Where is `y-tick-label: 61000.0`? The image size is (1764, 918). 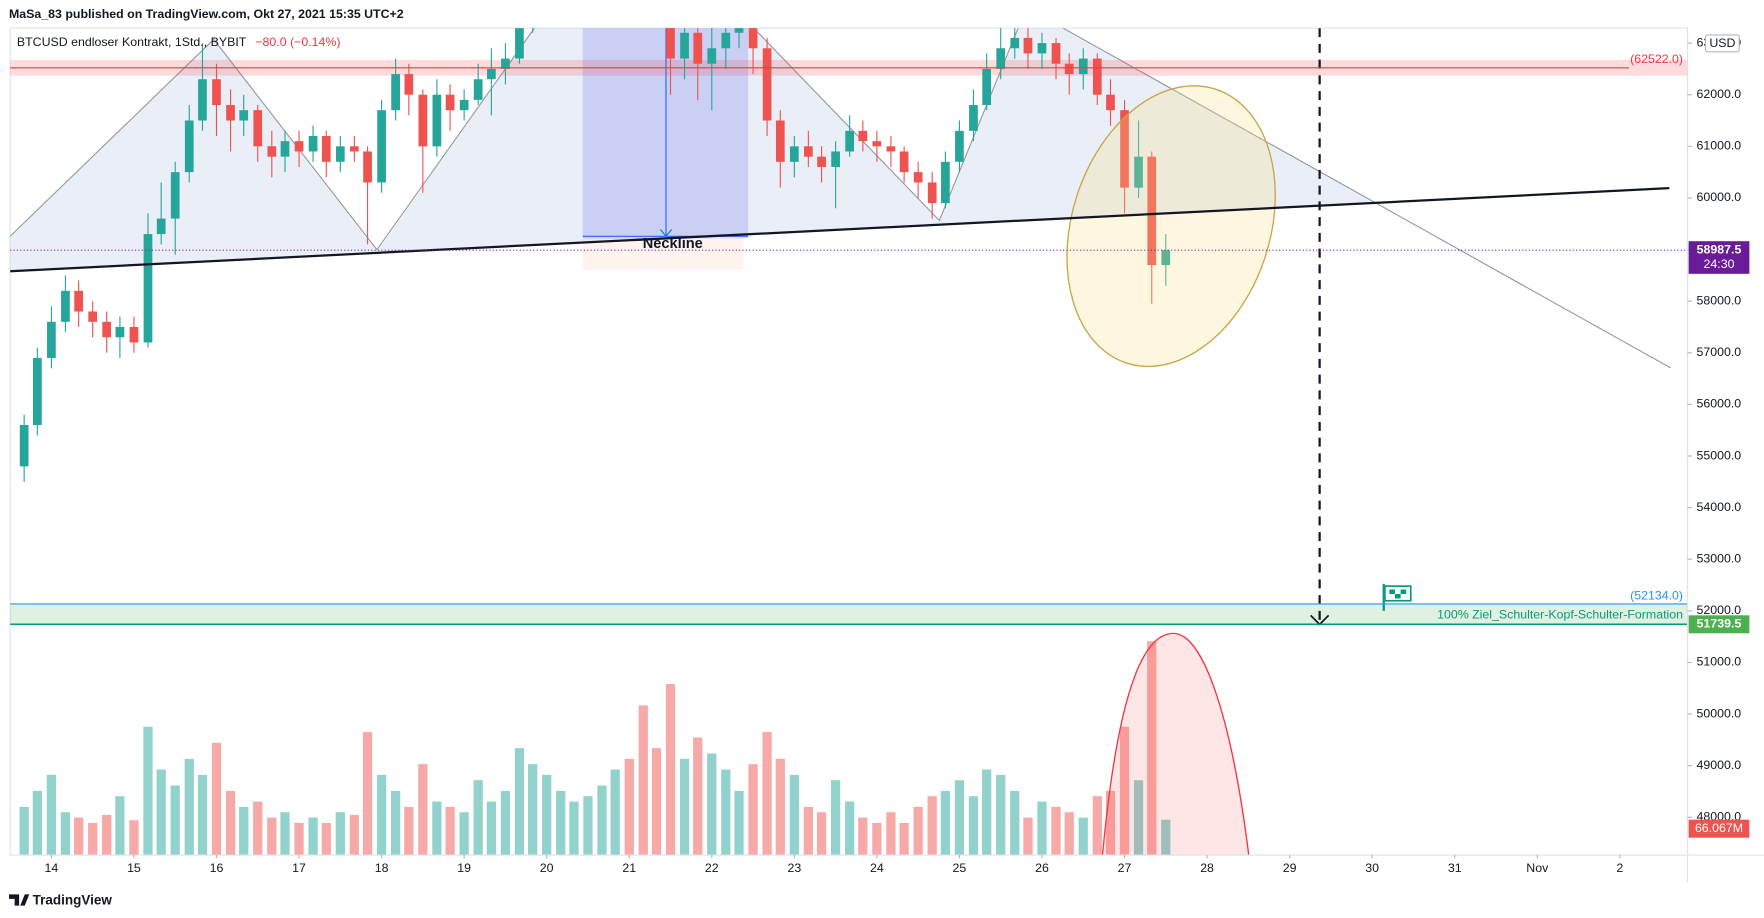 y-tick-label: 61000.0 is located at coordinates (1719, 146).